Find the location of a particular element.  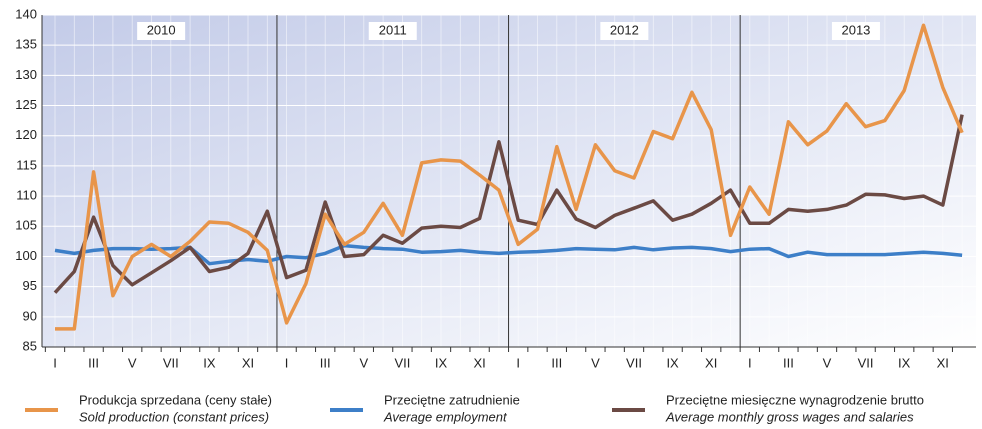

y-tick-label: 110 is located at coordinates (26, 195).